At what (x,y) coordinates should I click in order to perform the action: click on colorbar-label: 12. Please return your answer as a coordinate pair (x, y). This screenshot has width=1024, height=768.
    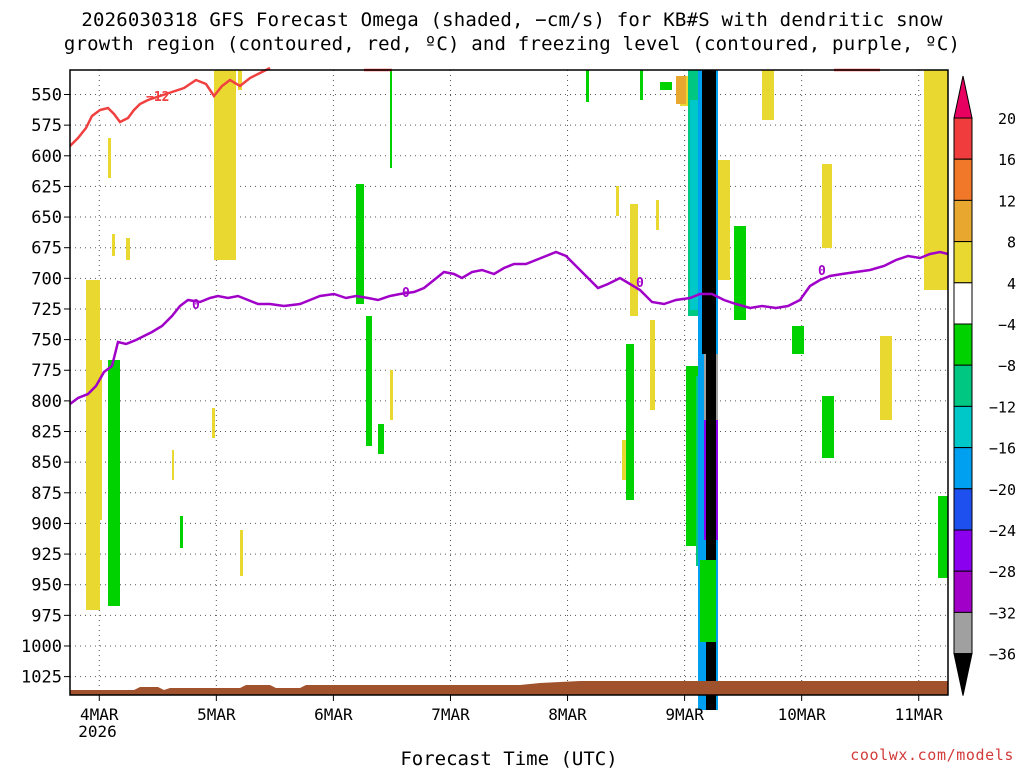
    Looking at the image, I should click on (1007, 201).